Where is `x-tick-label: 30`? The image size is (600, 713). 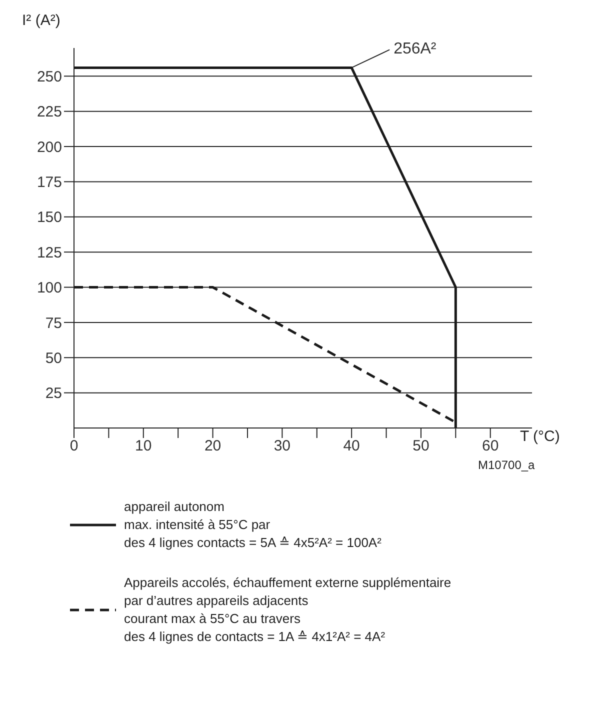
x-tick-label: 30 is located at coordinates (282, 446).